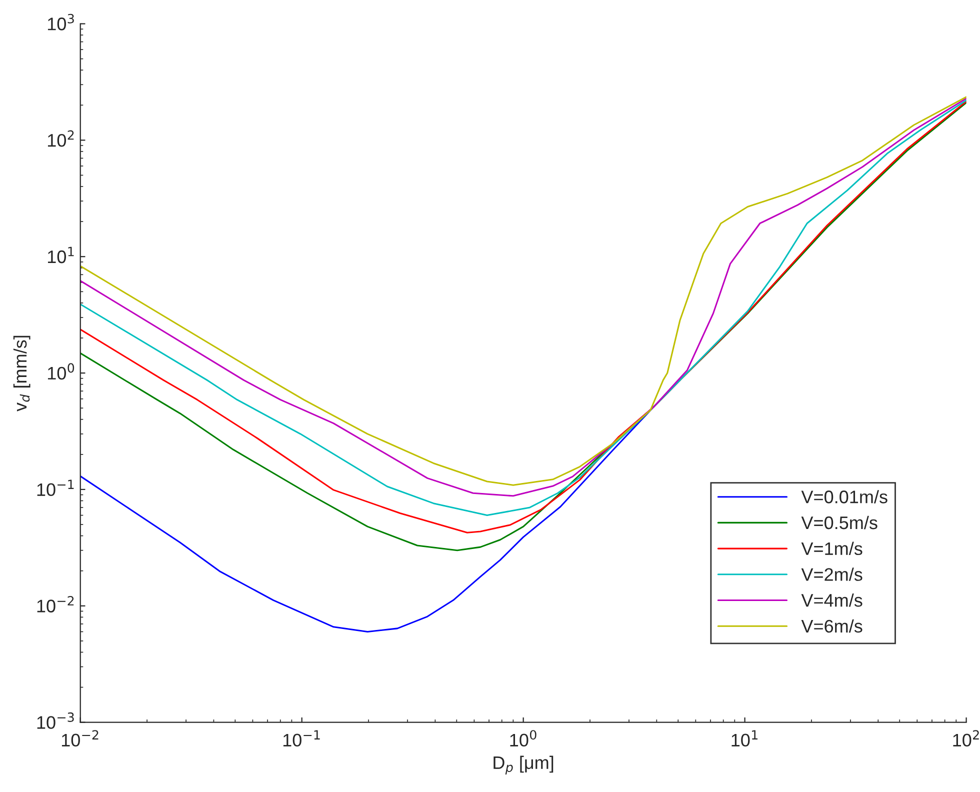 Image resolution: width=980 pixels, height=792 pixels. Describe the element at coordinates (55, 488) in the screenshot. I see `y-tick-label: 10$^{−1}$` at that location.